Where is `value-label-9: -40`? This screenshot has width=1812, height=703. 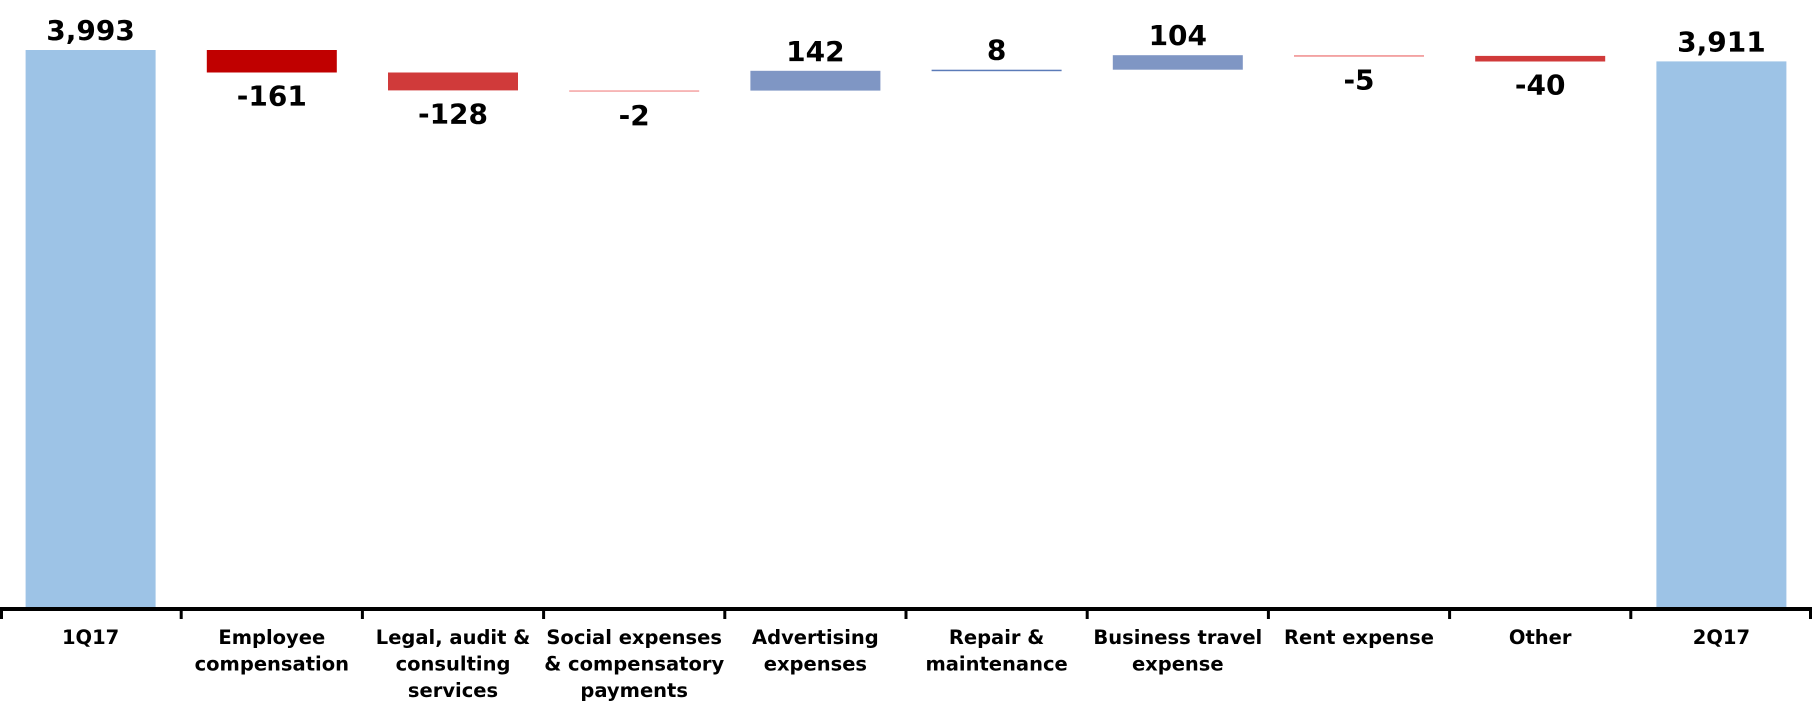
value-label-9: -40 is located at coordinates (1540, 84).